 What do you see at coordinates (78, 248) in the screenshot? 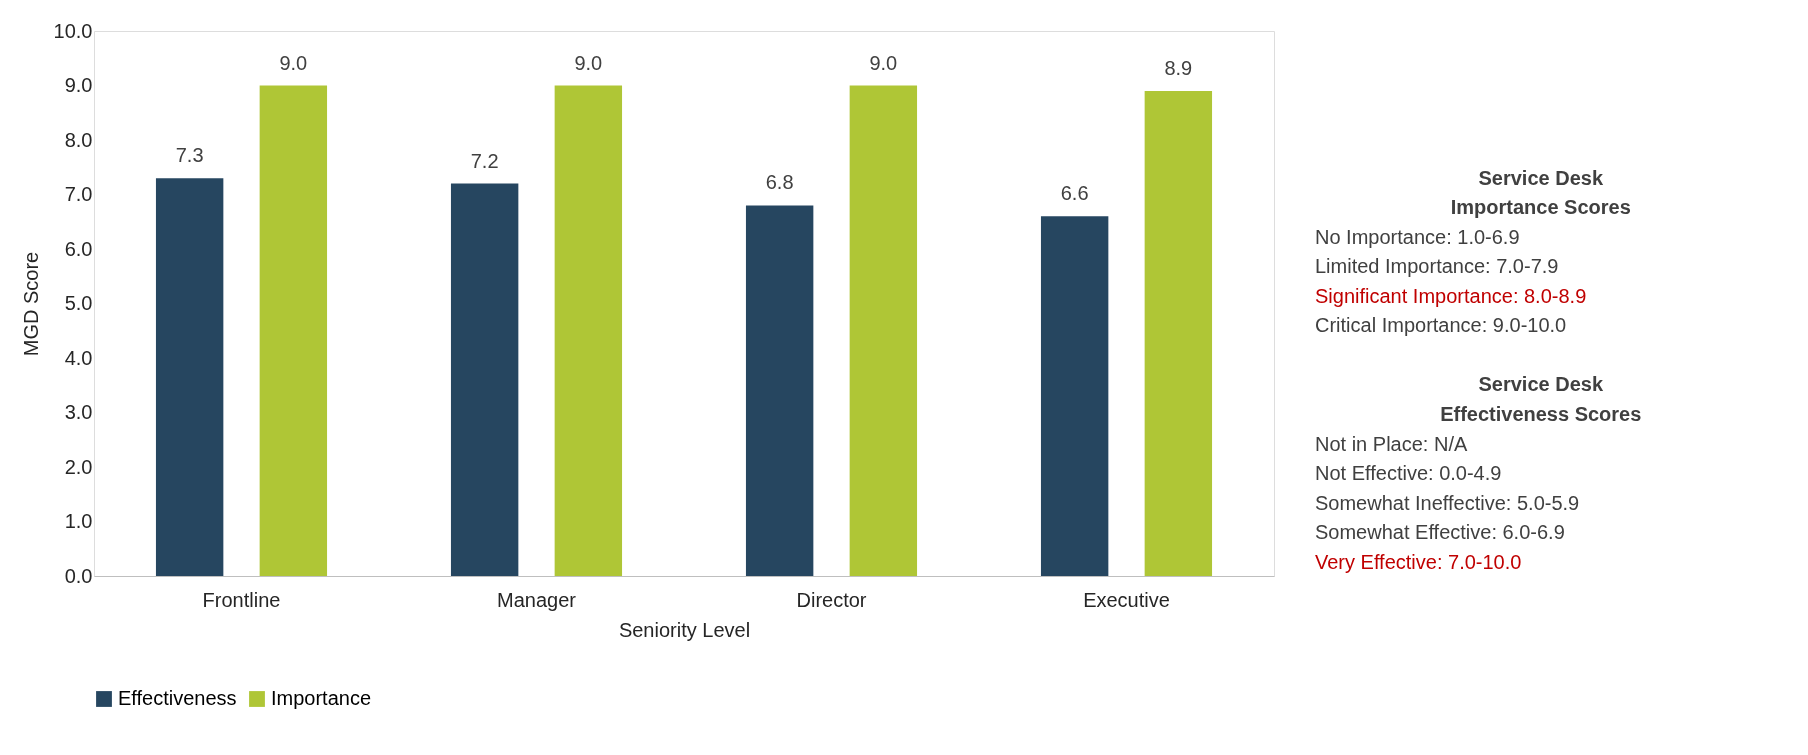
I see `y-tick-label: 6.0` at bounding box center [78, 248].